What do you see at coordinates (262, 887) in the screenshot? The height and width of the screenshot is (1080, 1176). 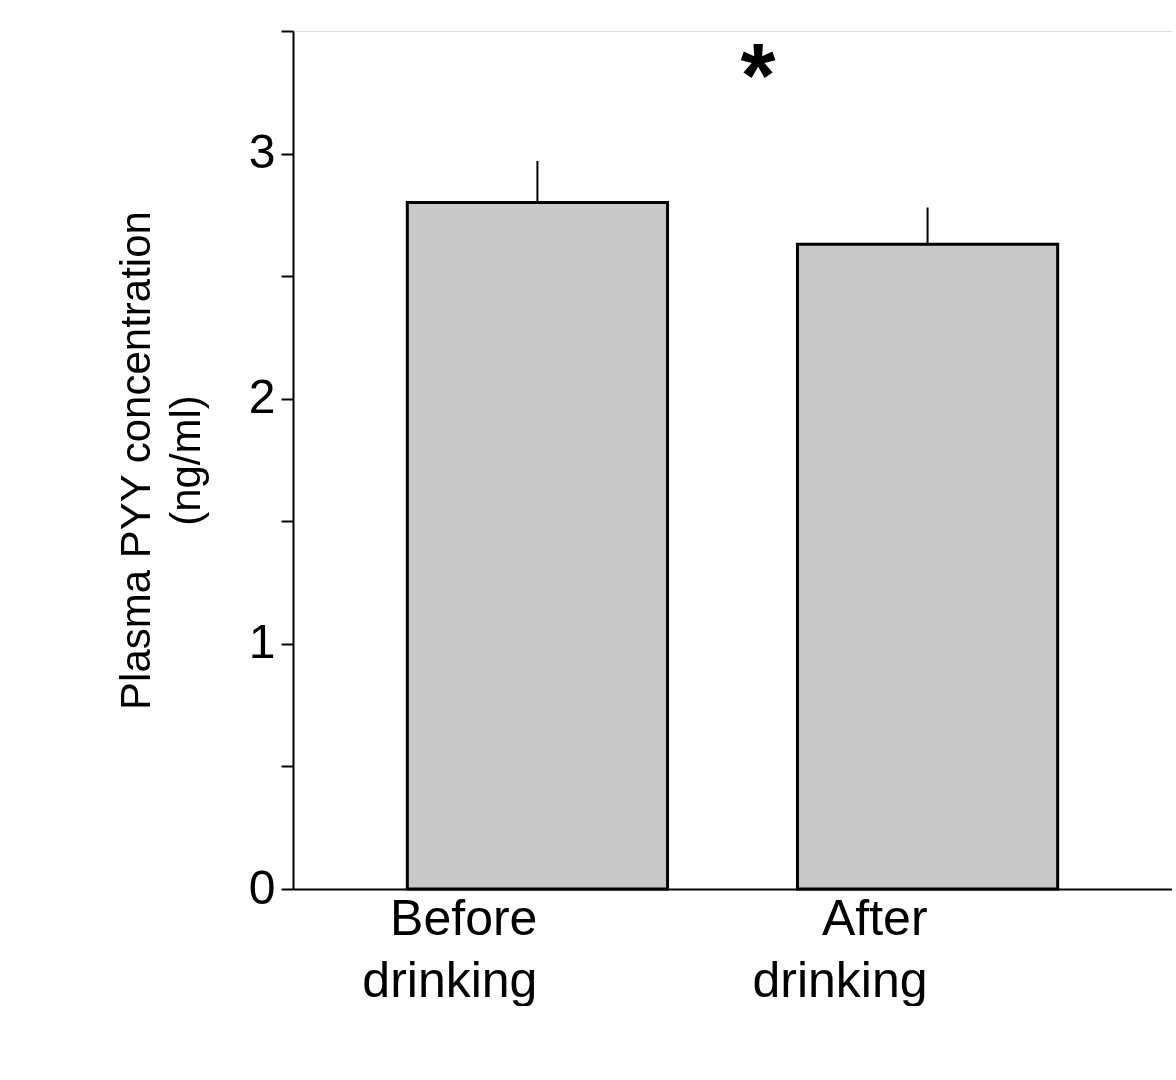 I see `y-tick-label: 0` at bounding box center [262, 887].